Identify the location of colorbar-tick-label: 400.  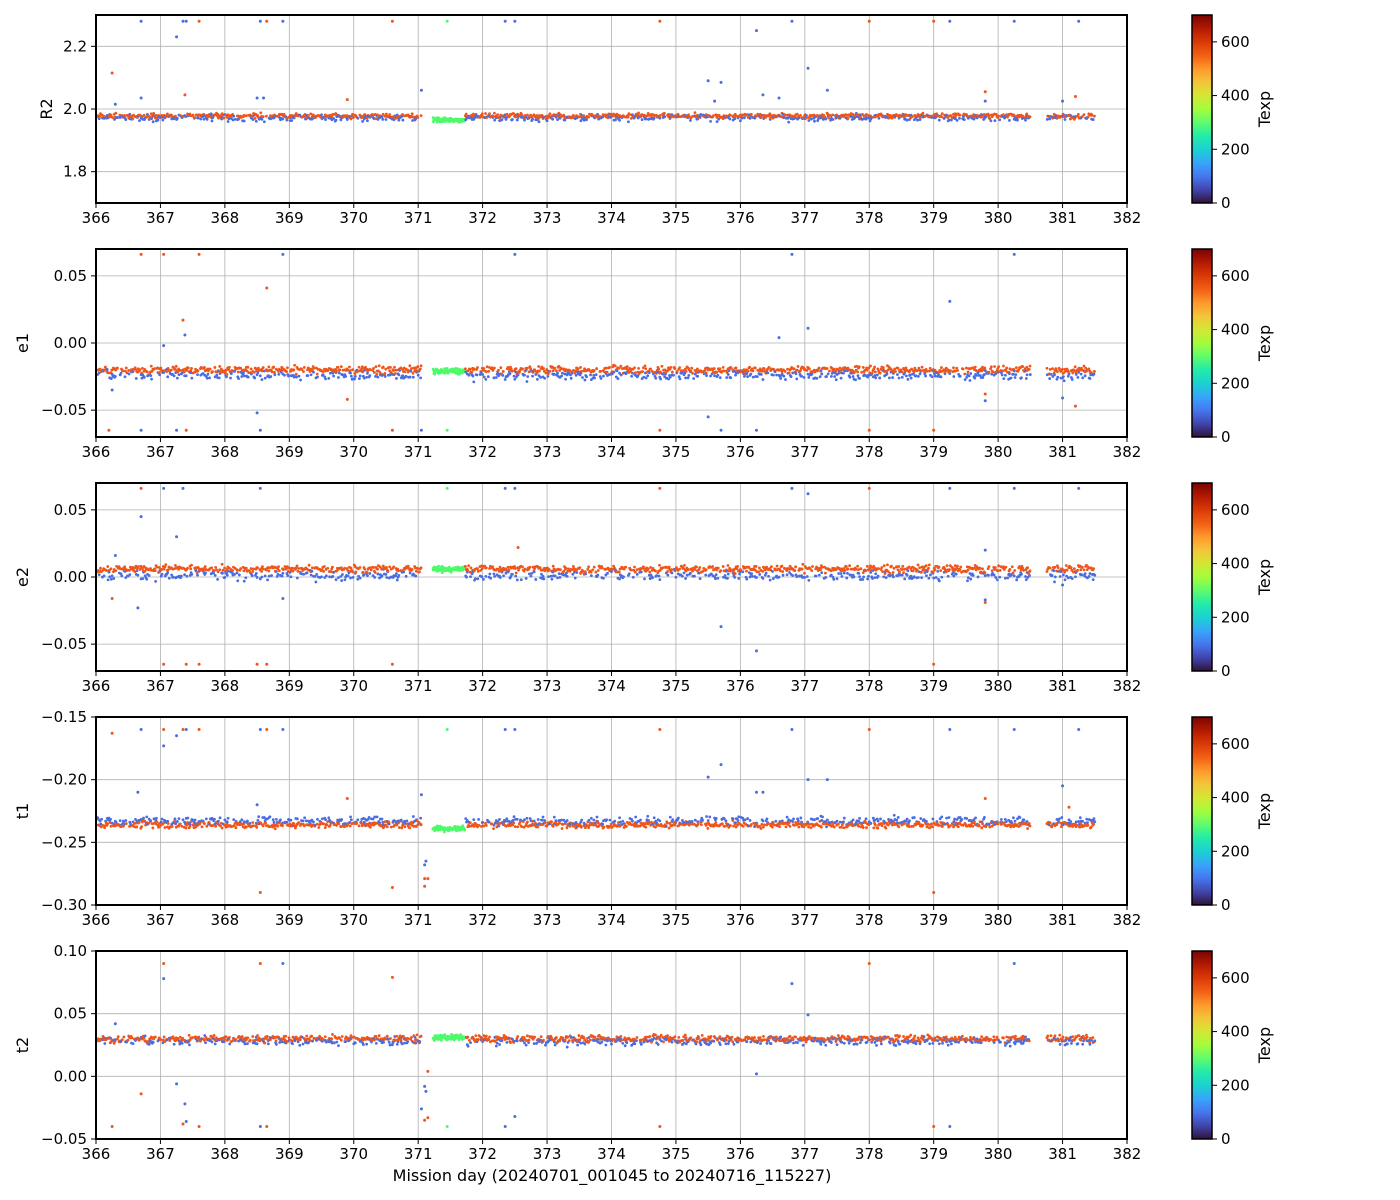
(1235, 96).